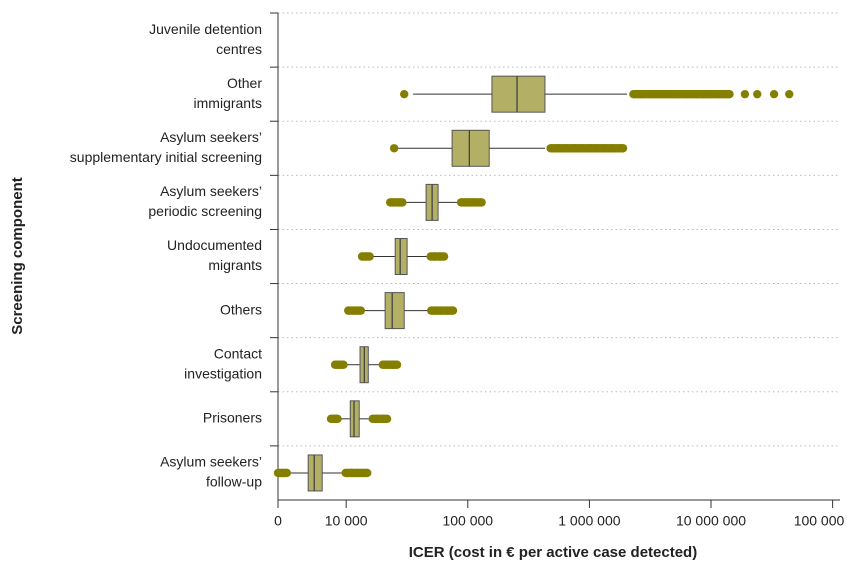 This screenshot has width=847, height=568. Describe the element at coordinates (238, 353) in the screenshot. I see `y-tick-label: Contact` at that location.